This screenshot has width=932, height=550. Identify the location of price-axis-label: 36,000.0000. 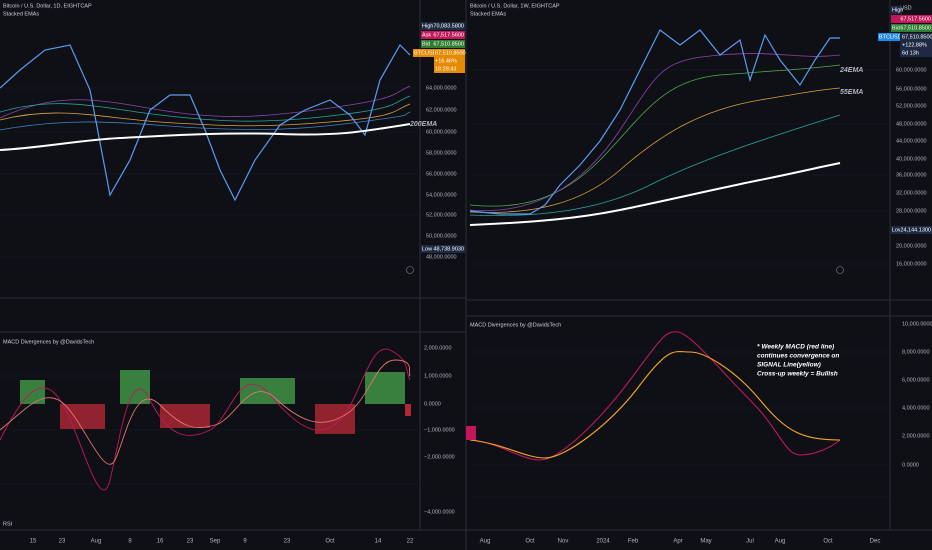
(911, 175).